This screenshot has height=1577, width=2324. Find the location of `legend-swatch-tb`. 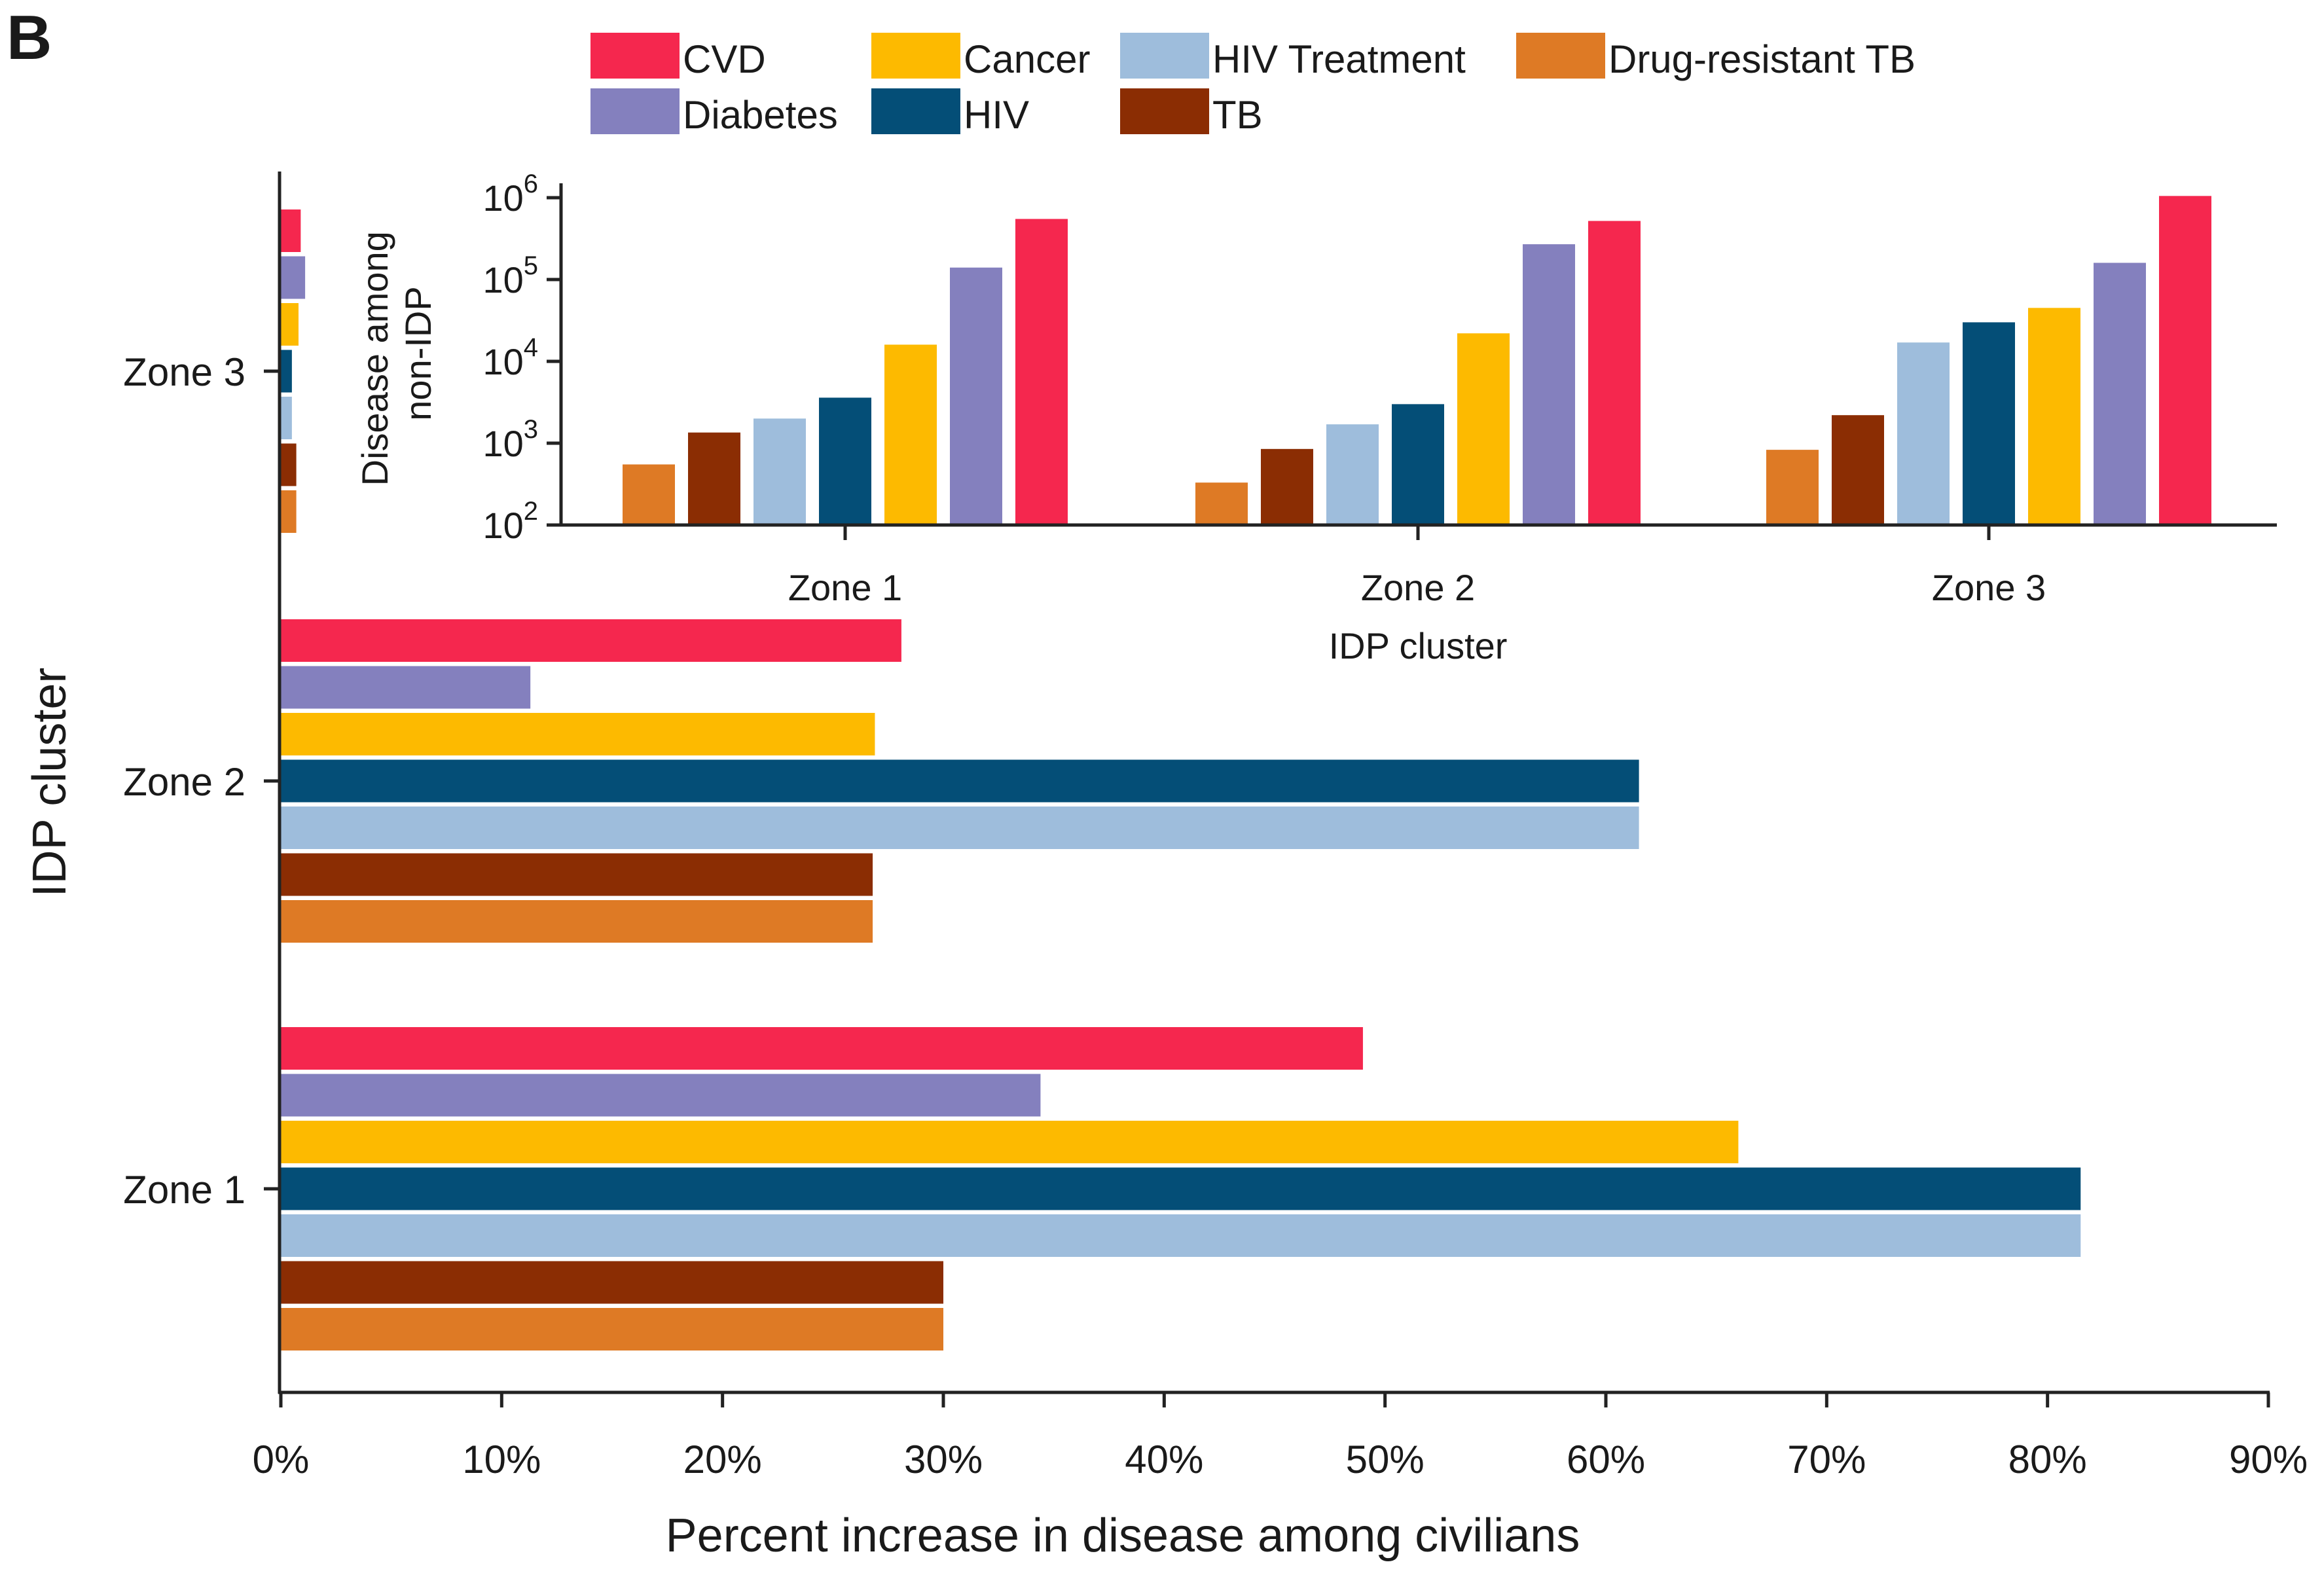

legend-swatch-tb is located at coordinates (1164, 111).